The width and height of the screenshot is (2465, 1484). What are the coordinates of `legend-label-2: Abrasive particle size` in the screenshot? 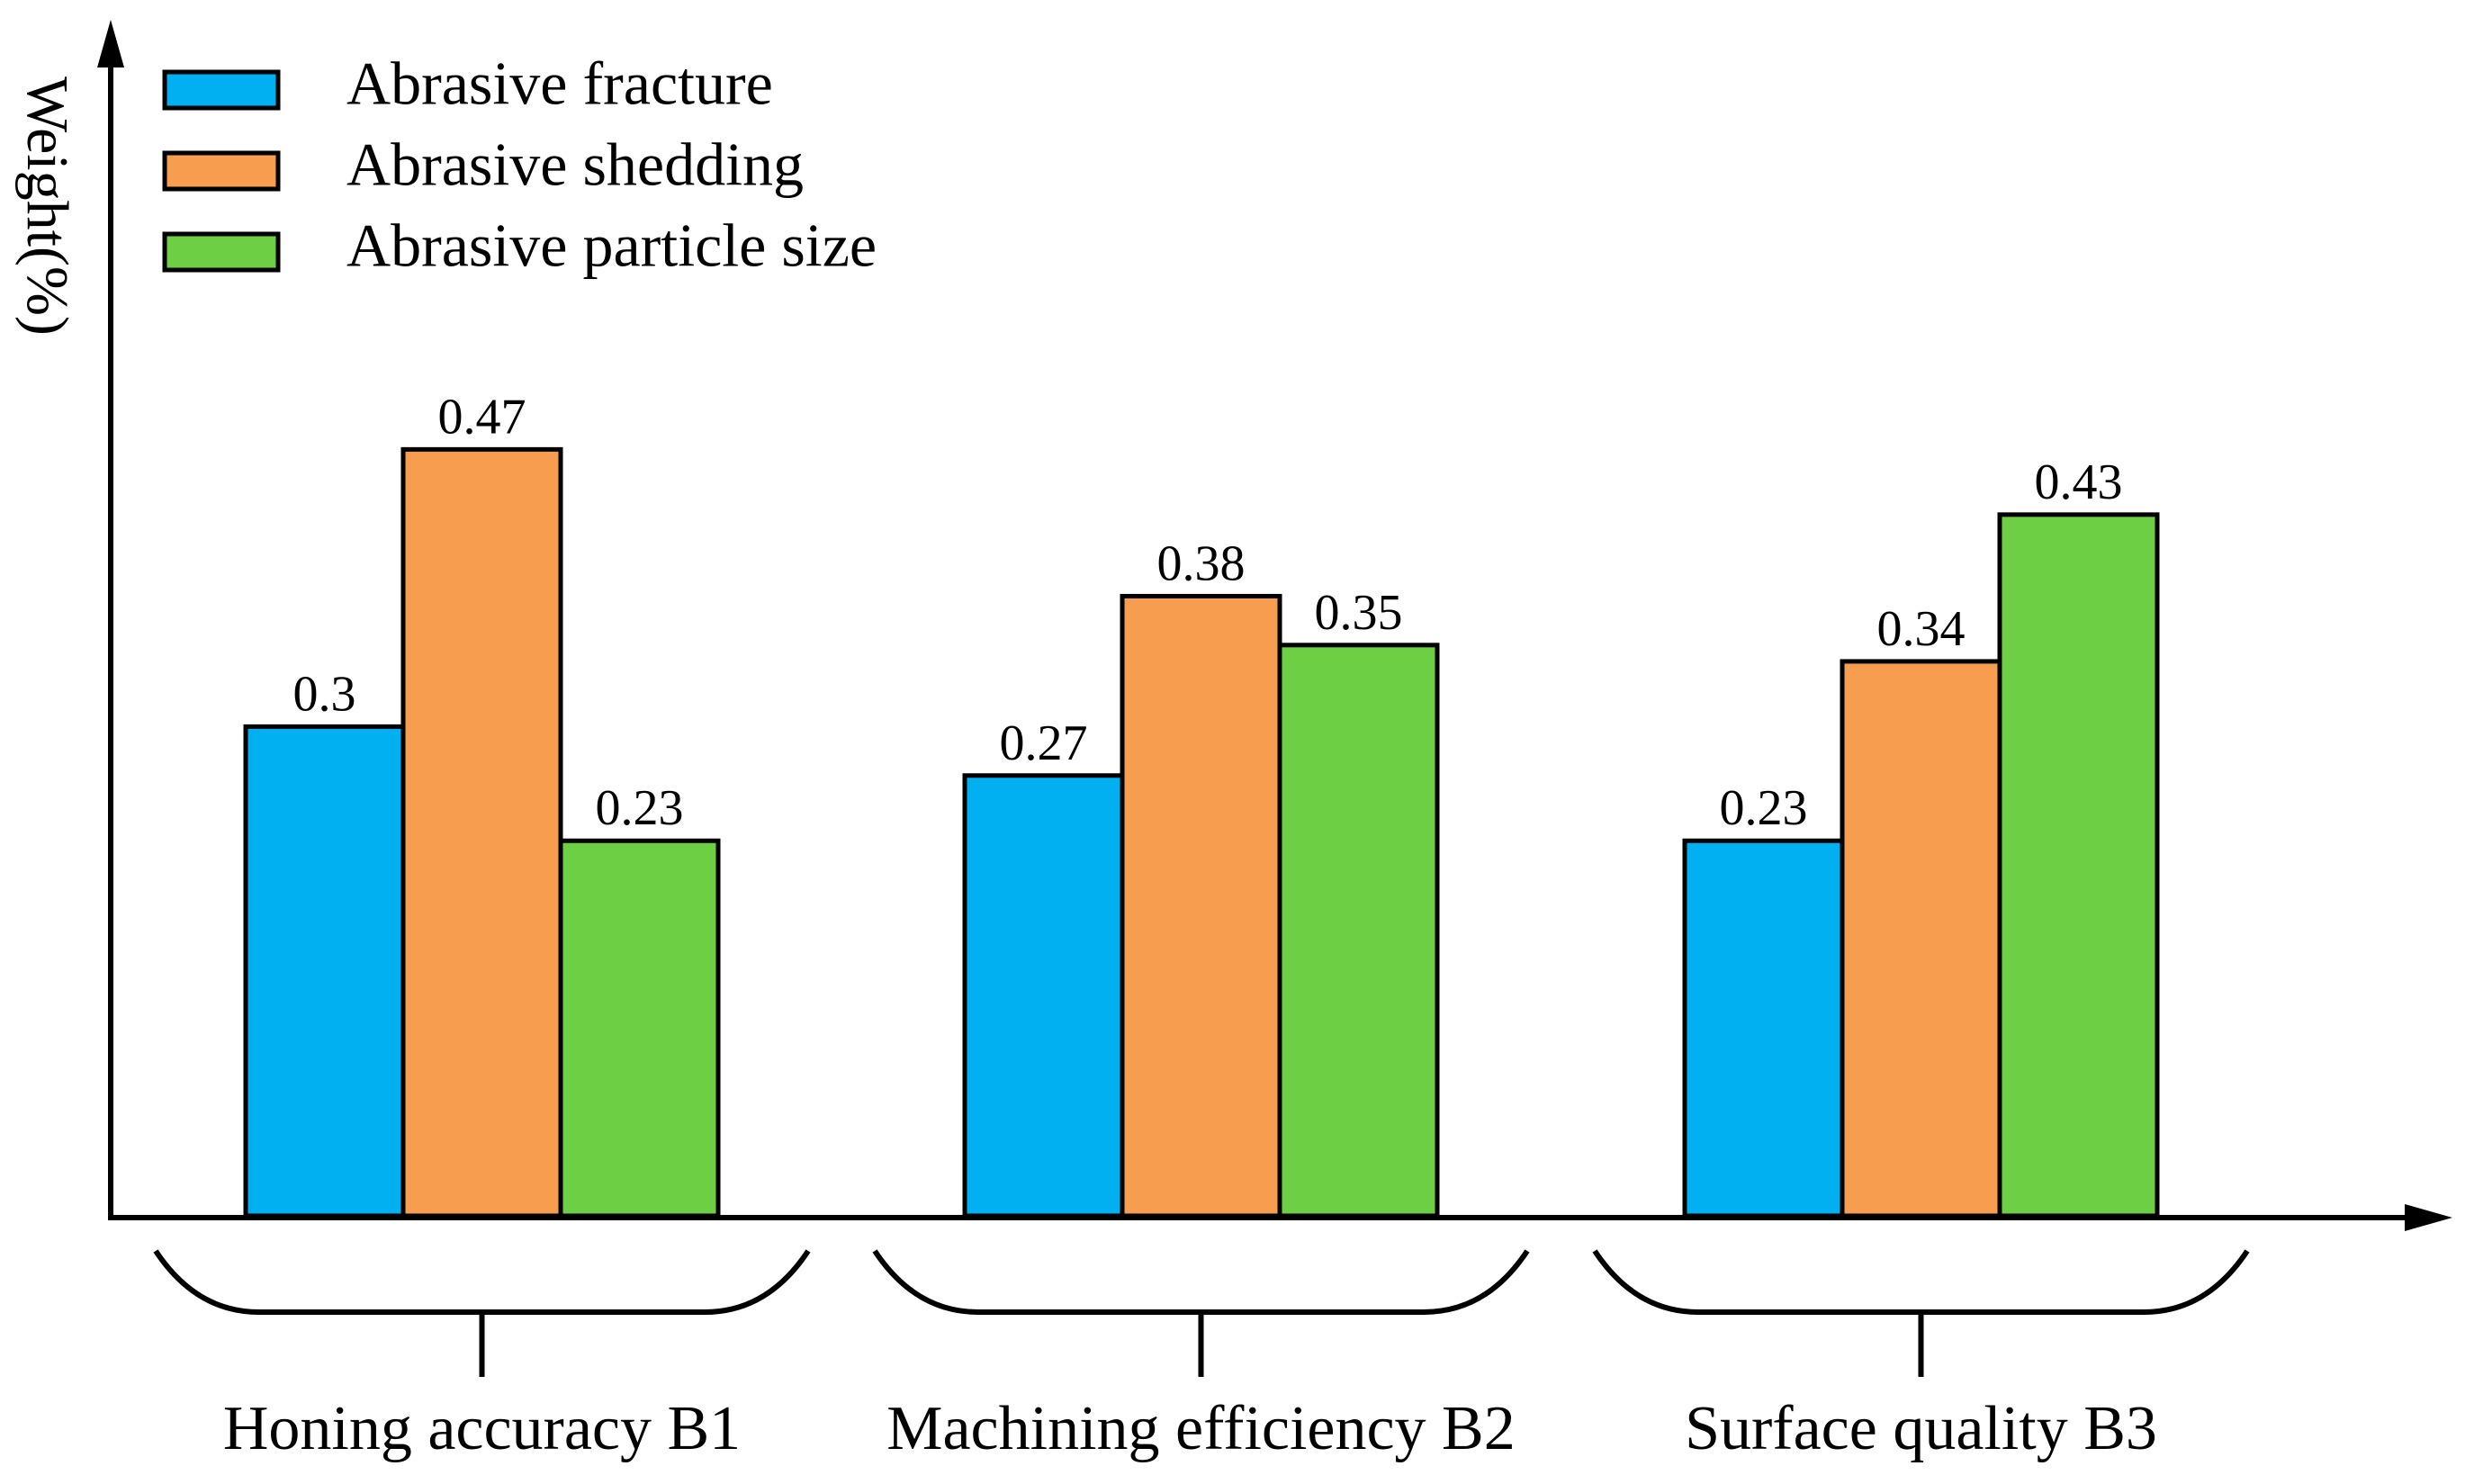 It's located at (611, 246).